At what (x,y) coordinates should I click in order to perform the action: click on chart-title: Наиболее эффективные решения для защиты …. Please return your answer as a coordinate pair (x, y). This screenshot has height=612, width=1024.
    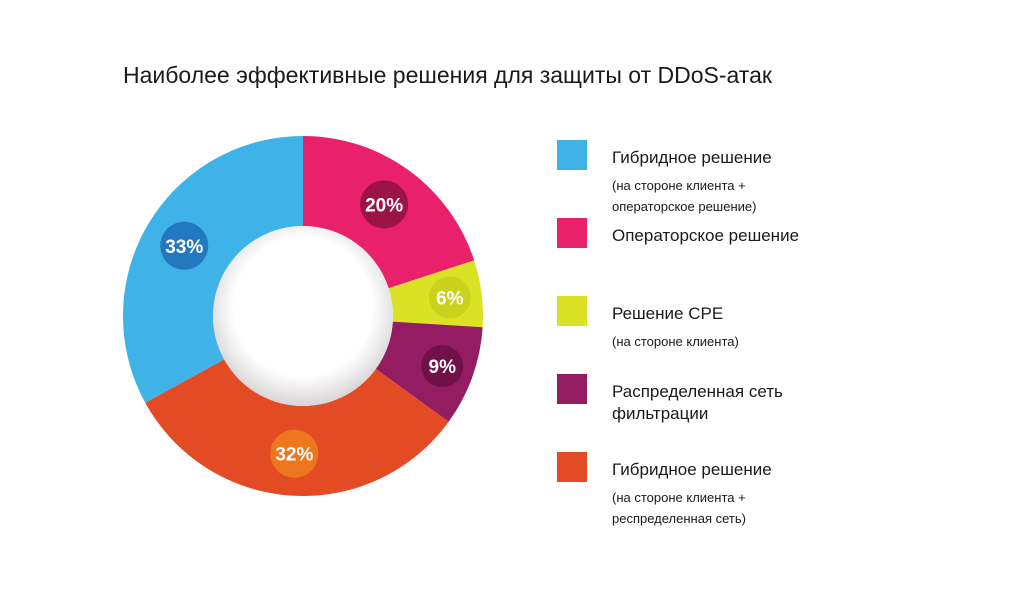
    Looking at the image, I should click on (447, 75).